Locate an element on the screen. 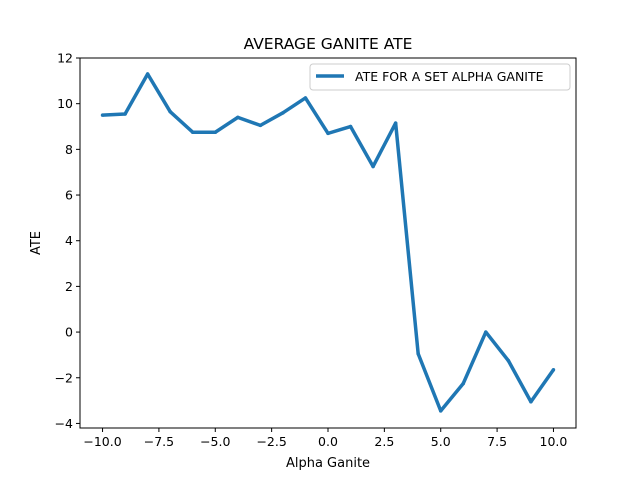 The image size is (640, 480). x-tick-label: −7.5 is located at coordinates (159, 441).